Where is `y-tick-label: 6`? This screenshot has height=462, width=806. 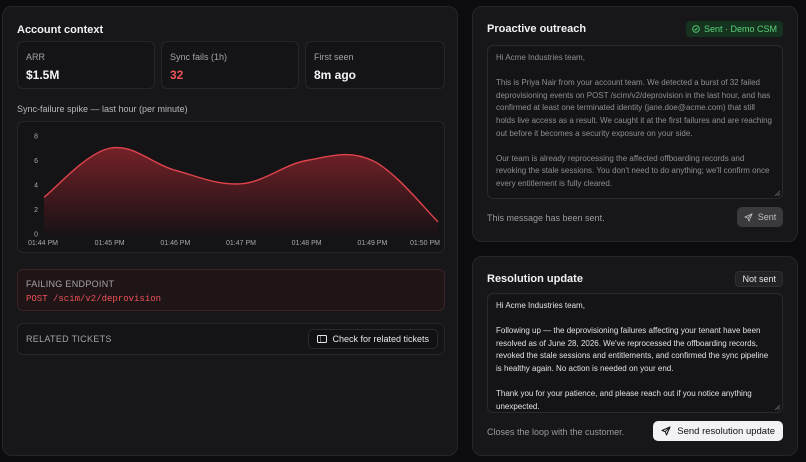
y-tick-label: 6 is located at coordinates (36, 161).